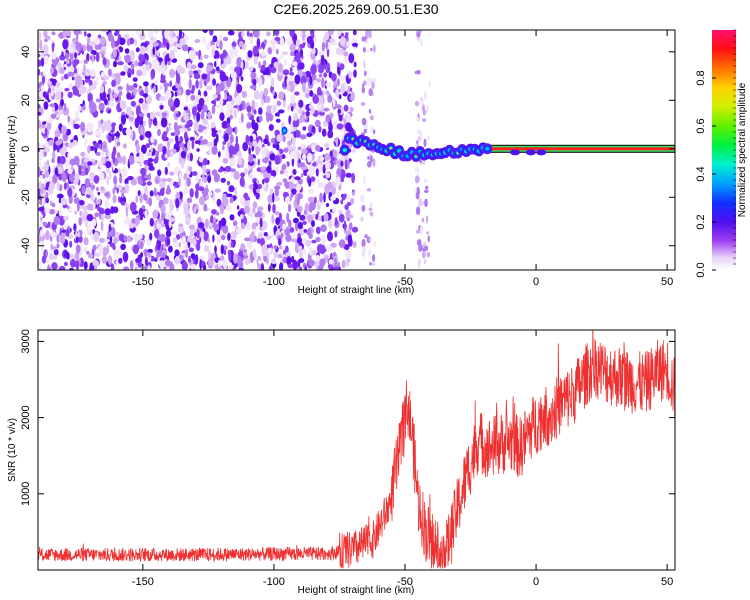 The width and height of the screenshot is (750, 600). I want to click on track-blob, so click(515, 152).